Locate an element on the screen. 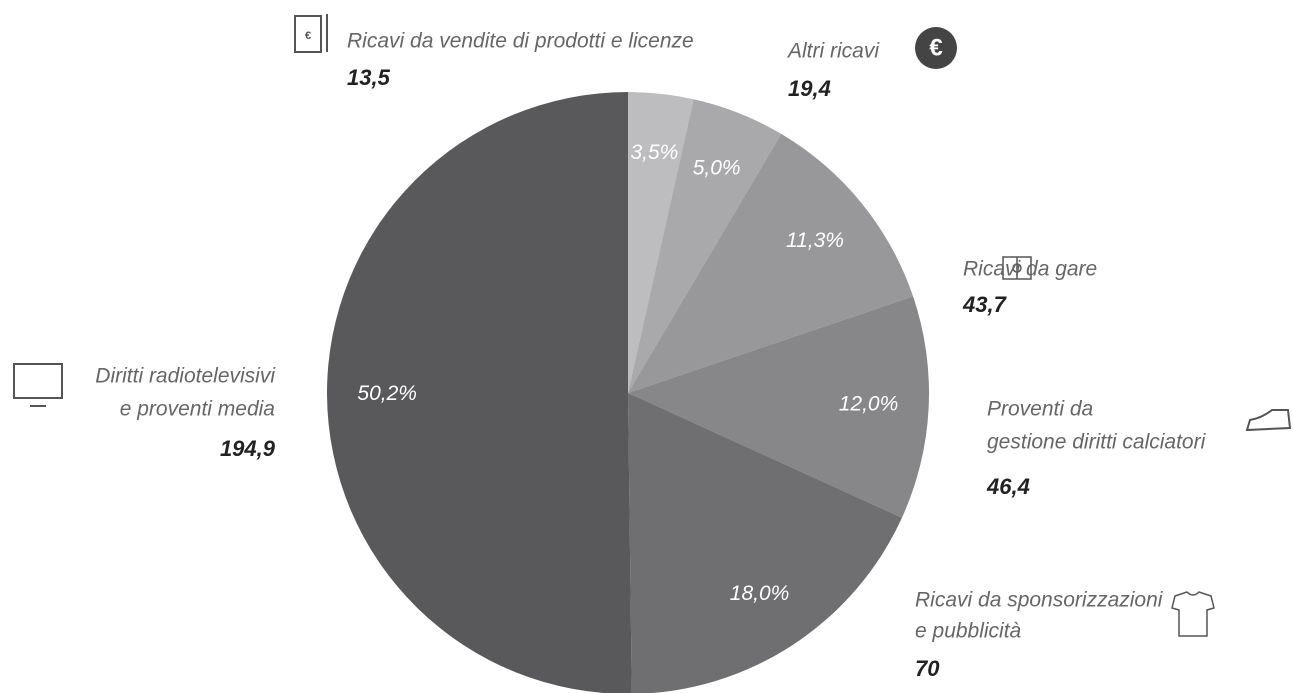 The width and height of the screenshot is (1293, 693). icon-euro: € is located at coordinates (936, 48).